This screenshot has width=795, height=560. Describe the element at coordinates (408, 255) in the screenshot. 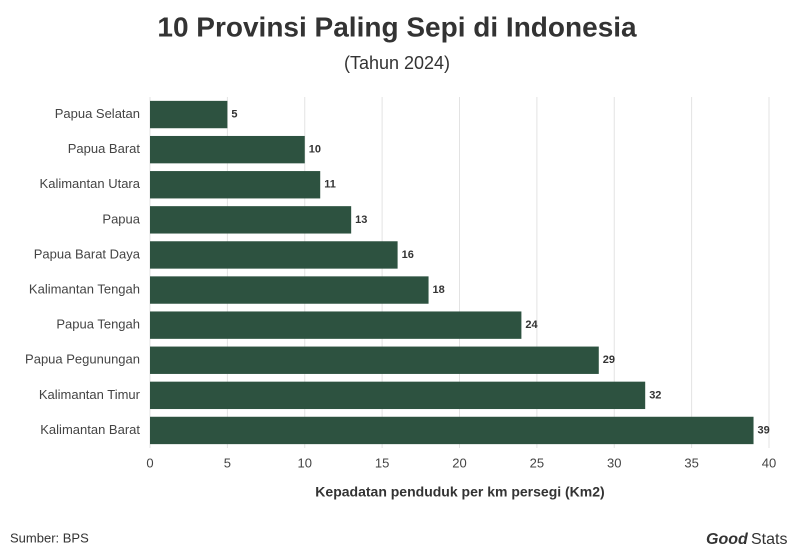

I see `value-label: 16` at that location.